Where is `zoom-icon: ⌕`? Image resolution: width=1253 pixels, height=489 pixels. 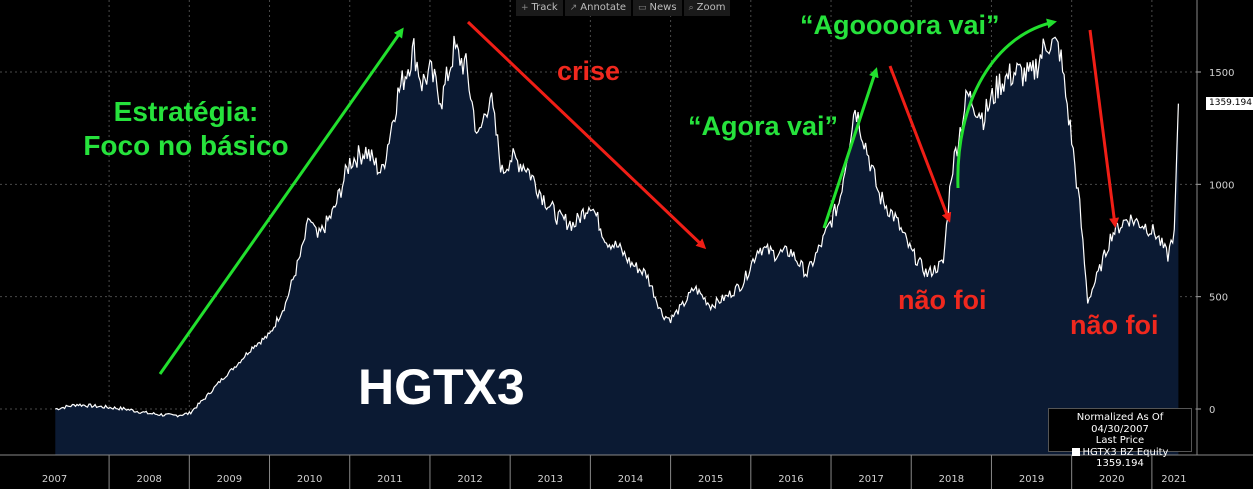 zoom-icon: ⌕ is located at coordinates (691, 8).